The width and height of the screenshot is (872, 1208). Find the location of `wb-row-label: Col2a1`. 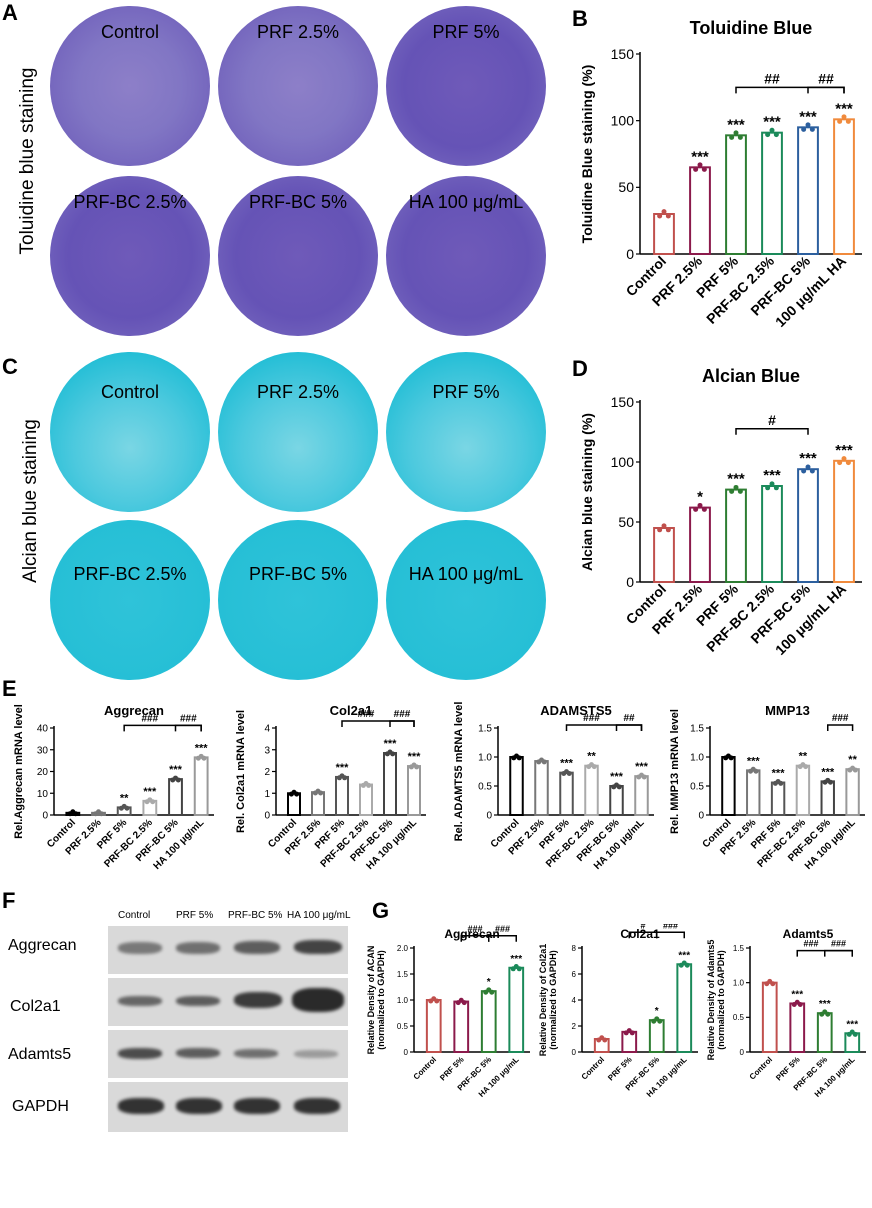

wb-row-label: Col2a1 is located at coordinates (35, 1006).